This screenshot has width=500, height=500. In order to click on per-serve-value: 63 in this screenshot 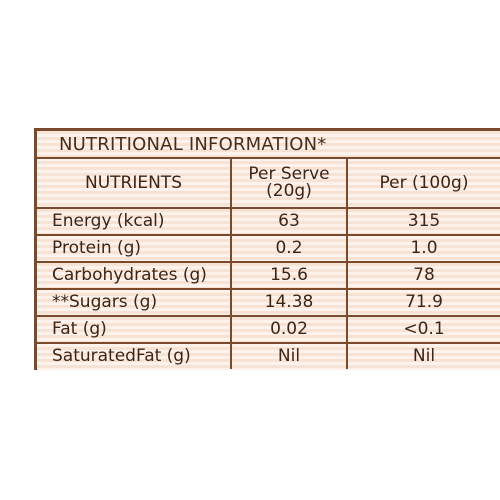, I will do `click(289, 222)`.